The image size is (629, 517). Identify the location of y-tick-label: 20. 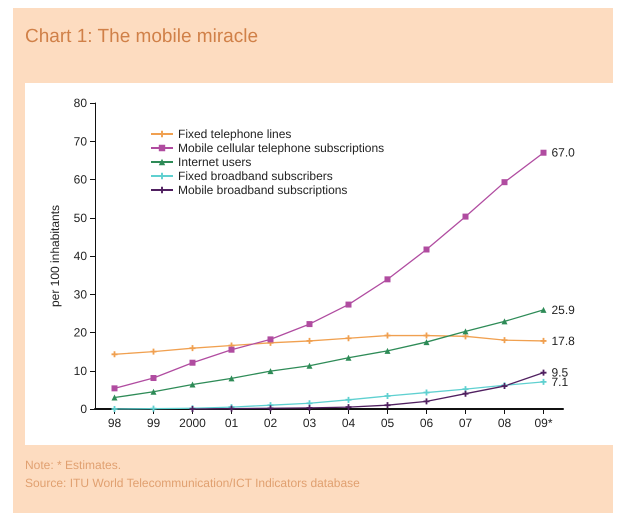
(81, 333).